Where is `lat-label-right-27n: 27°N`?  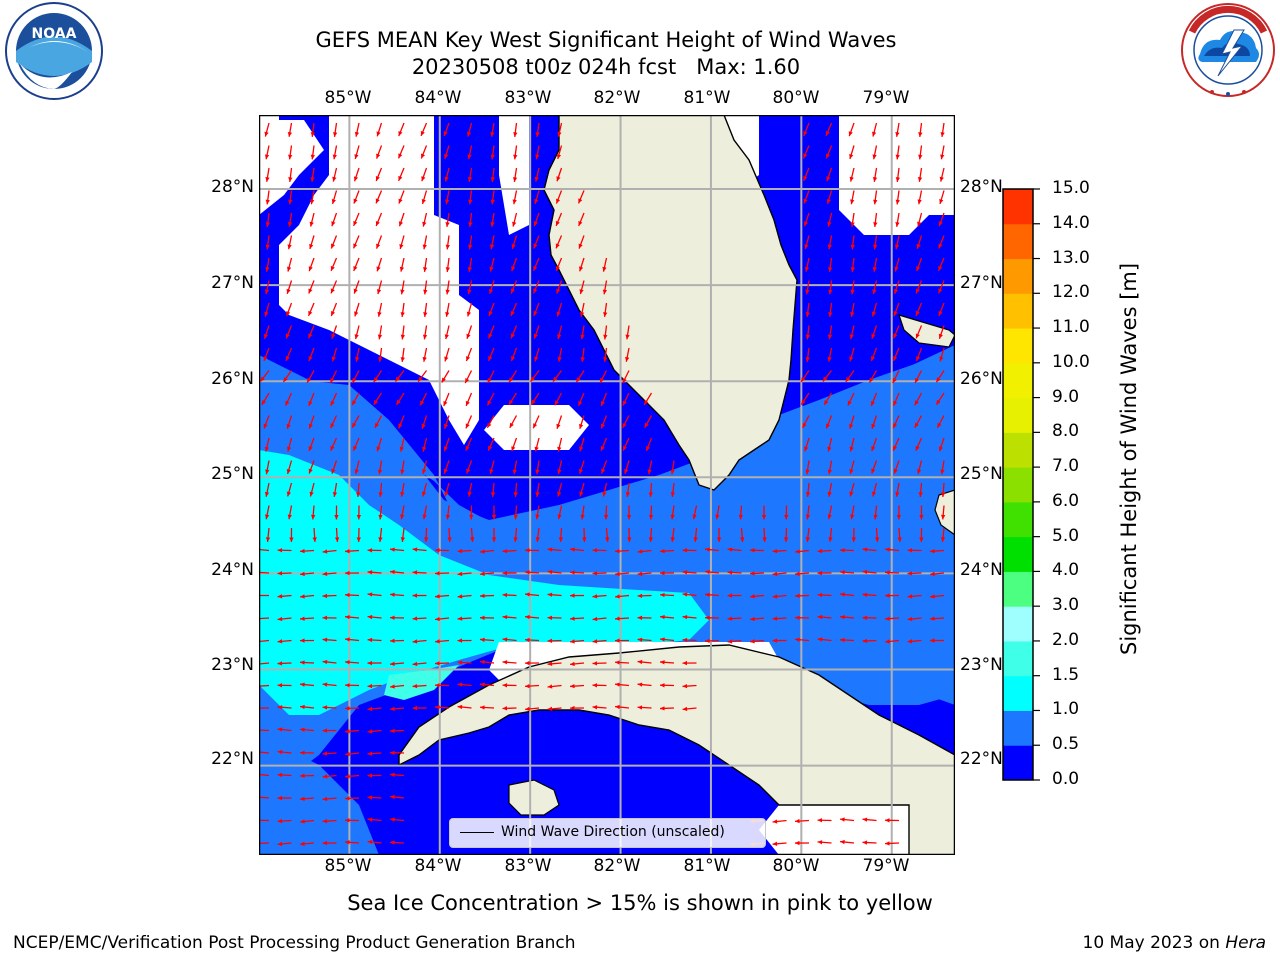
lat-label-right-27n: 27°N is located at coordinates (981, 283).